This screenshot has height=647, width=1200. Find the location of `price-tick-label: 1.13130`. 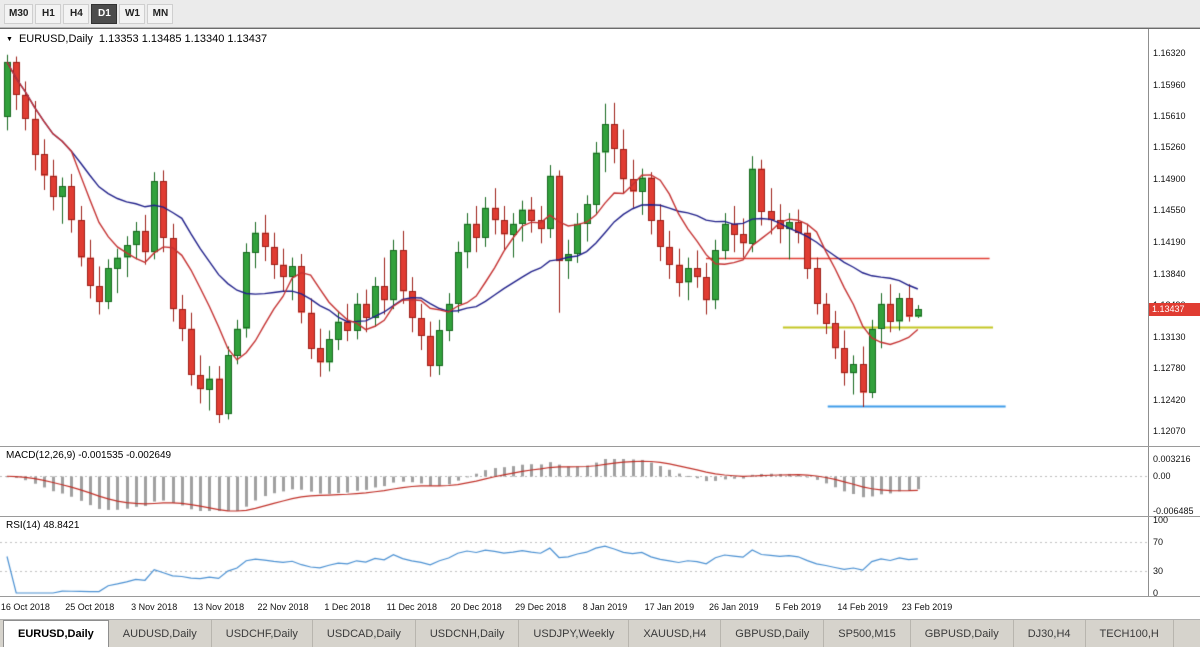

price-tick-label: 1.13130 is located at coordinates (1169, 336).